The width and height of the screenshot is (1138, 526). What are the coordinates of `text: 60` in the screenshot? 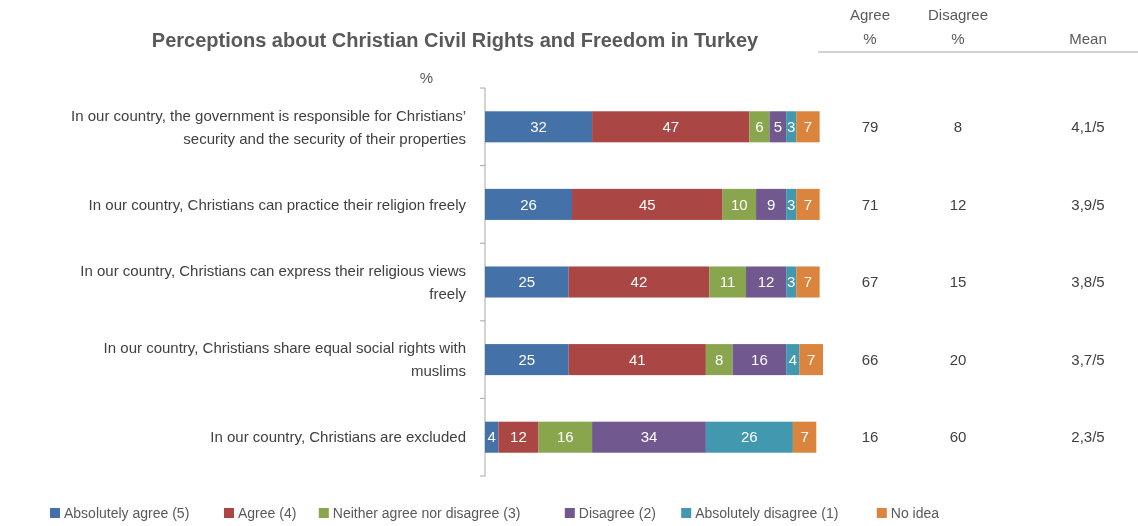 It's located at (958, 437).